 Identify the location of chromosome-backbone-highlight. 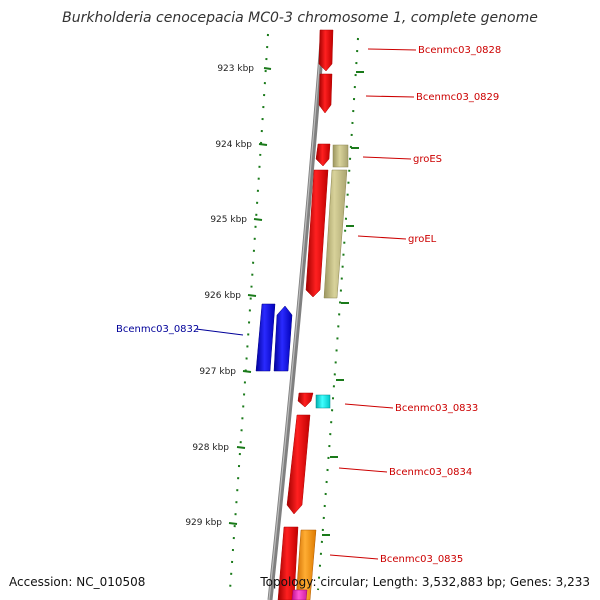
(295, 314).